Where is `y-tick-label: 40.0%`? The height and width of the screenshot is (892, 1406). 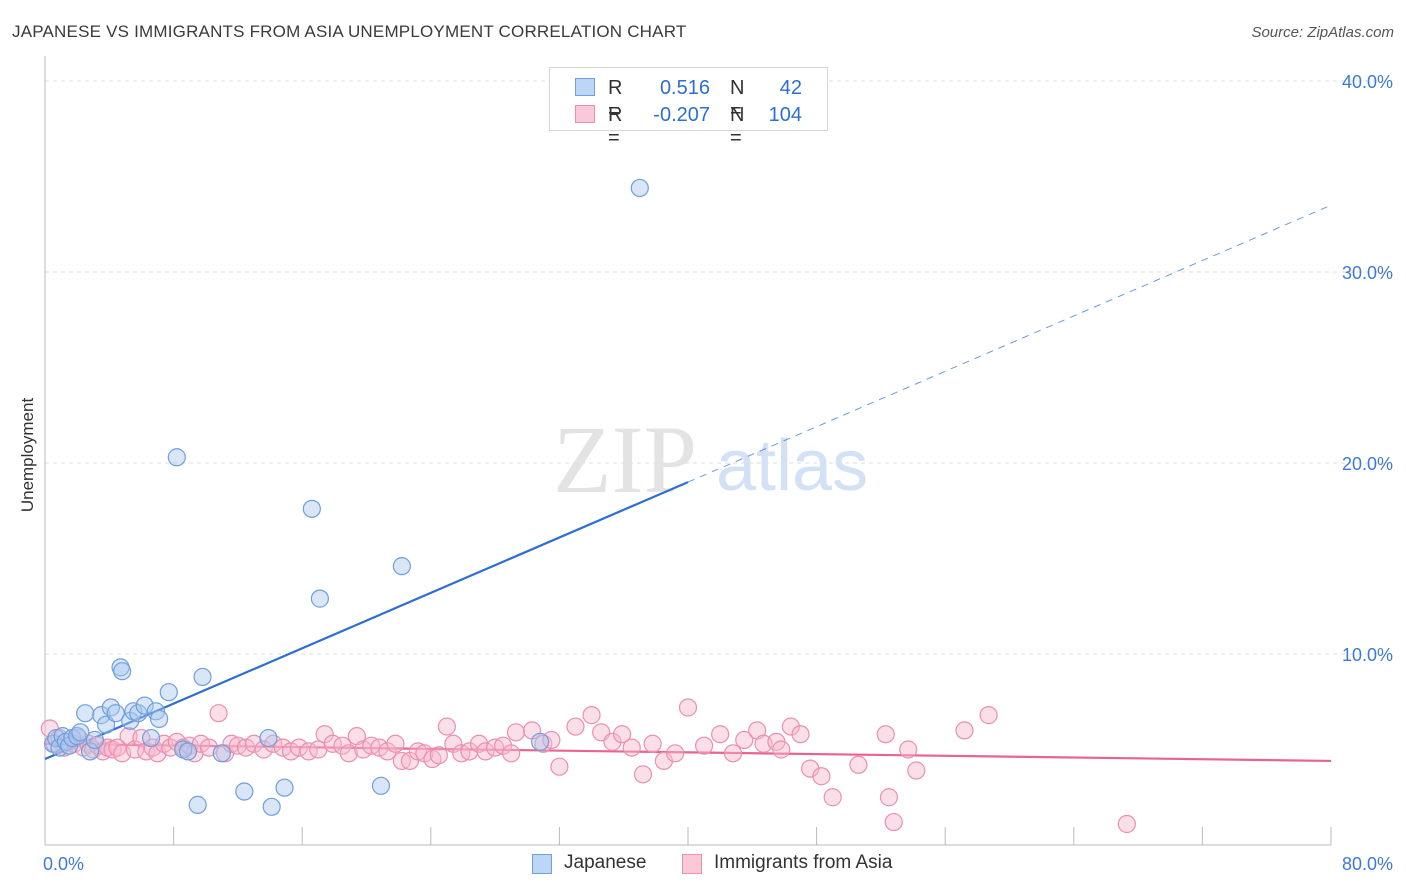
y-tick-label: 40.0% is located at coordinates (1367, 82).